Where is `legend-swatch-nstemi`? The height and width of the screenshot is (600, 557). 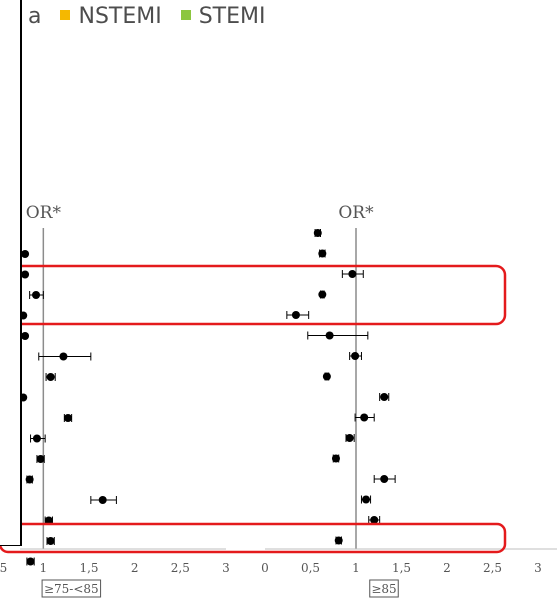
legend-swatch-nstemi is located at coordinates (65, 15).